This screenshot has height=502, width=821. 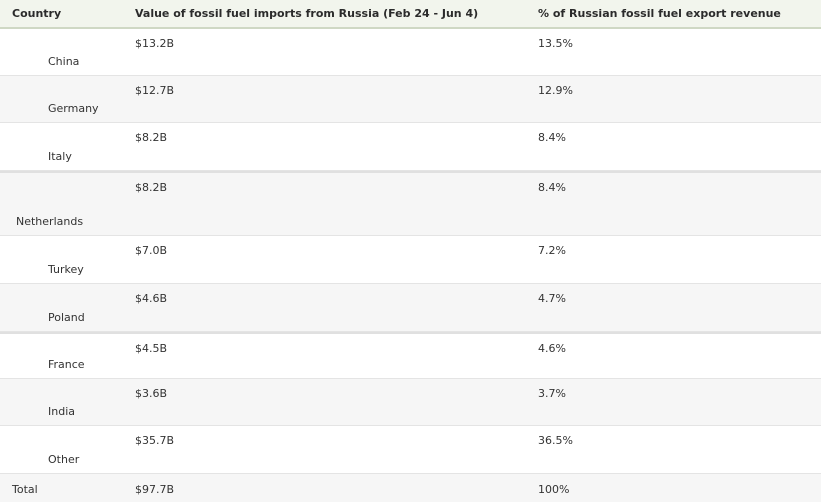 I want to click on value-cell: $4.6B, so click(x=151, y=298).